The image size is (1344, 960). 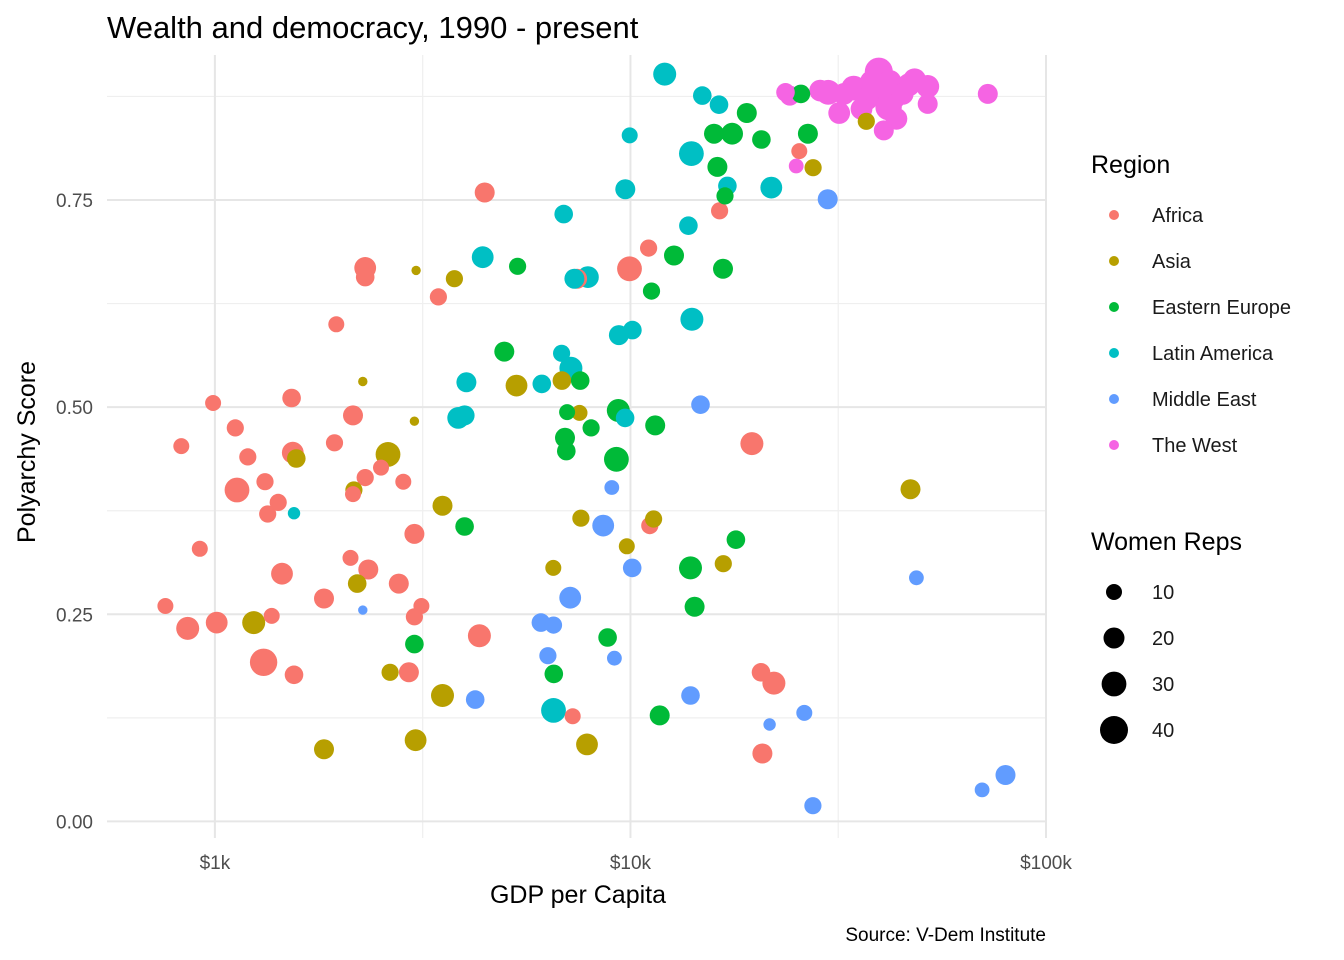 I want to click on size-legend-label: 30, so click(x=1163, y=685).